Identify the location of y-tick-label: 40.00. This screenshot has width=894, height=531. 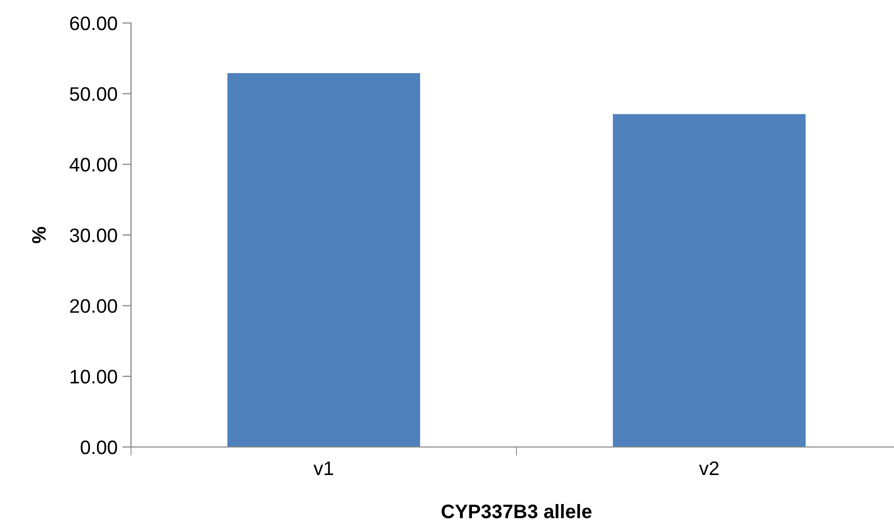
(94, 165).